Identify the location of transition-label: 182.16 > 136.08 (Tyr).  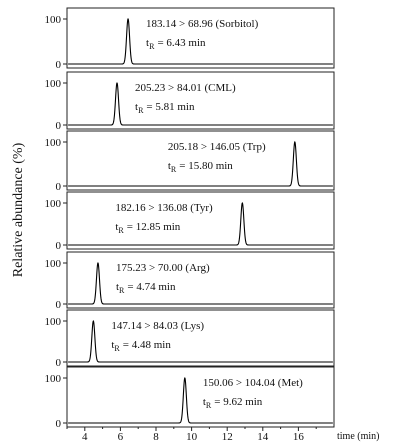
(164, 208).